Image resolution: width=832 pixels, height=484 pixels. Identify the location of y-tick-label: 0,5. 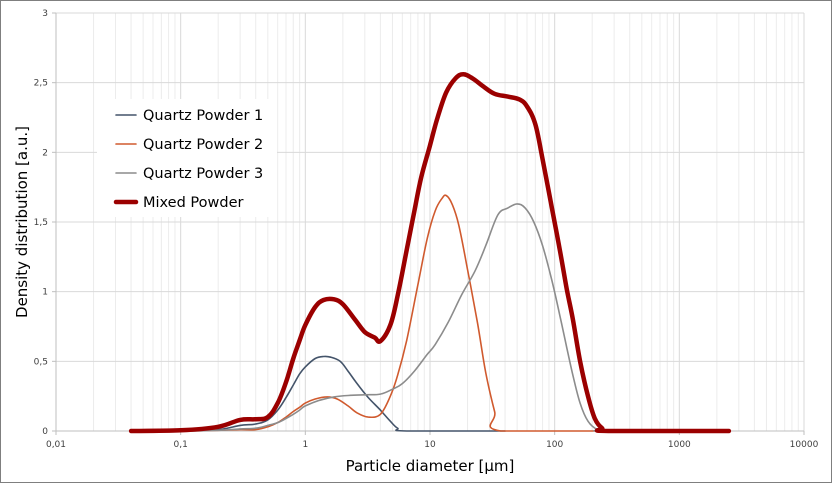
(41, 362).